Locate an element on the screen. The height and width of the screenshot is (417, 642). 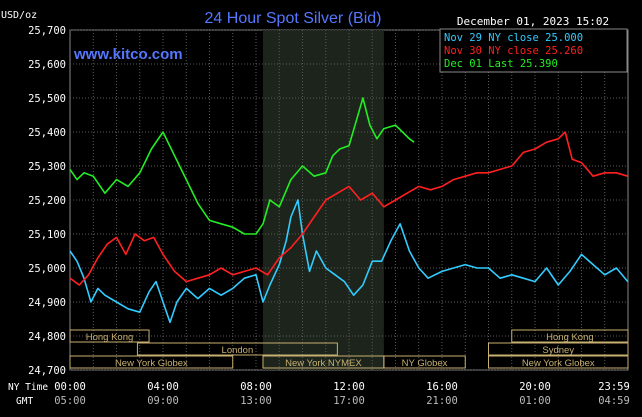
y-tick-label: 25,100 is located at coordinates (47, 235).